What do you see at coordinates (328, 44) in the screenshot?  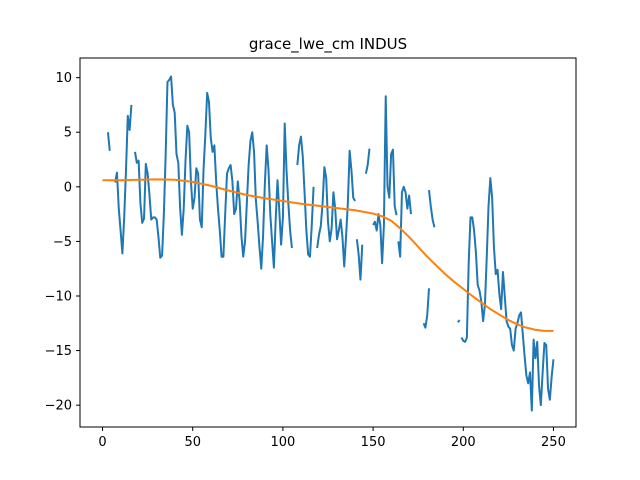 I see `chart-title: grace_lwe_cm INDUS` at bounding box center [328, 44].